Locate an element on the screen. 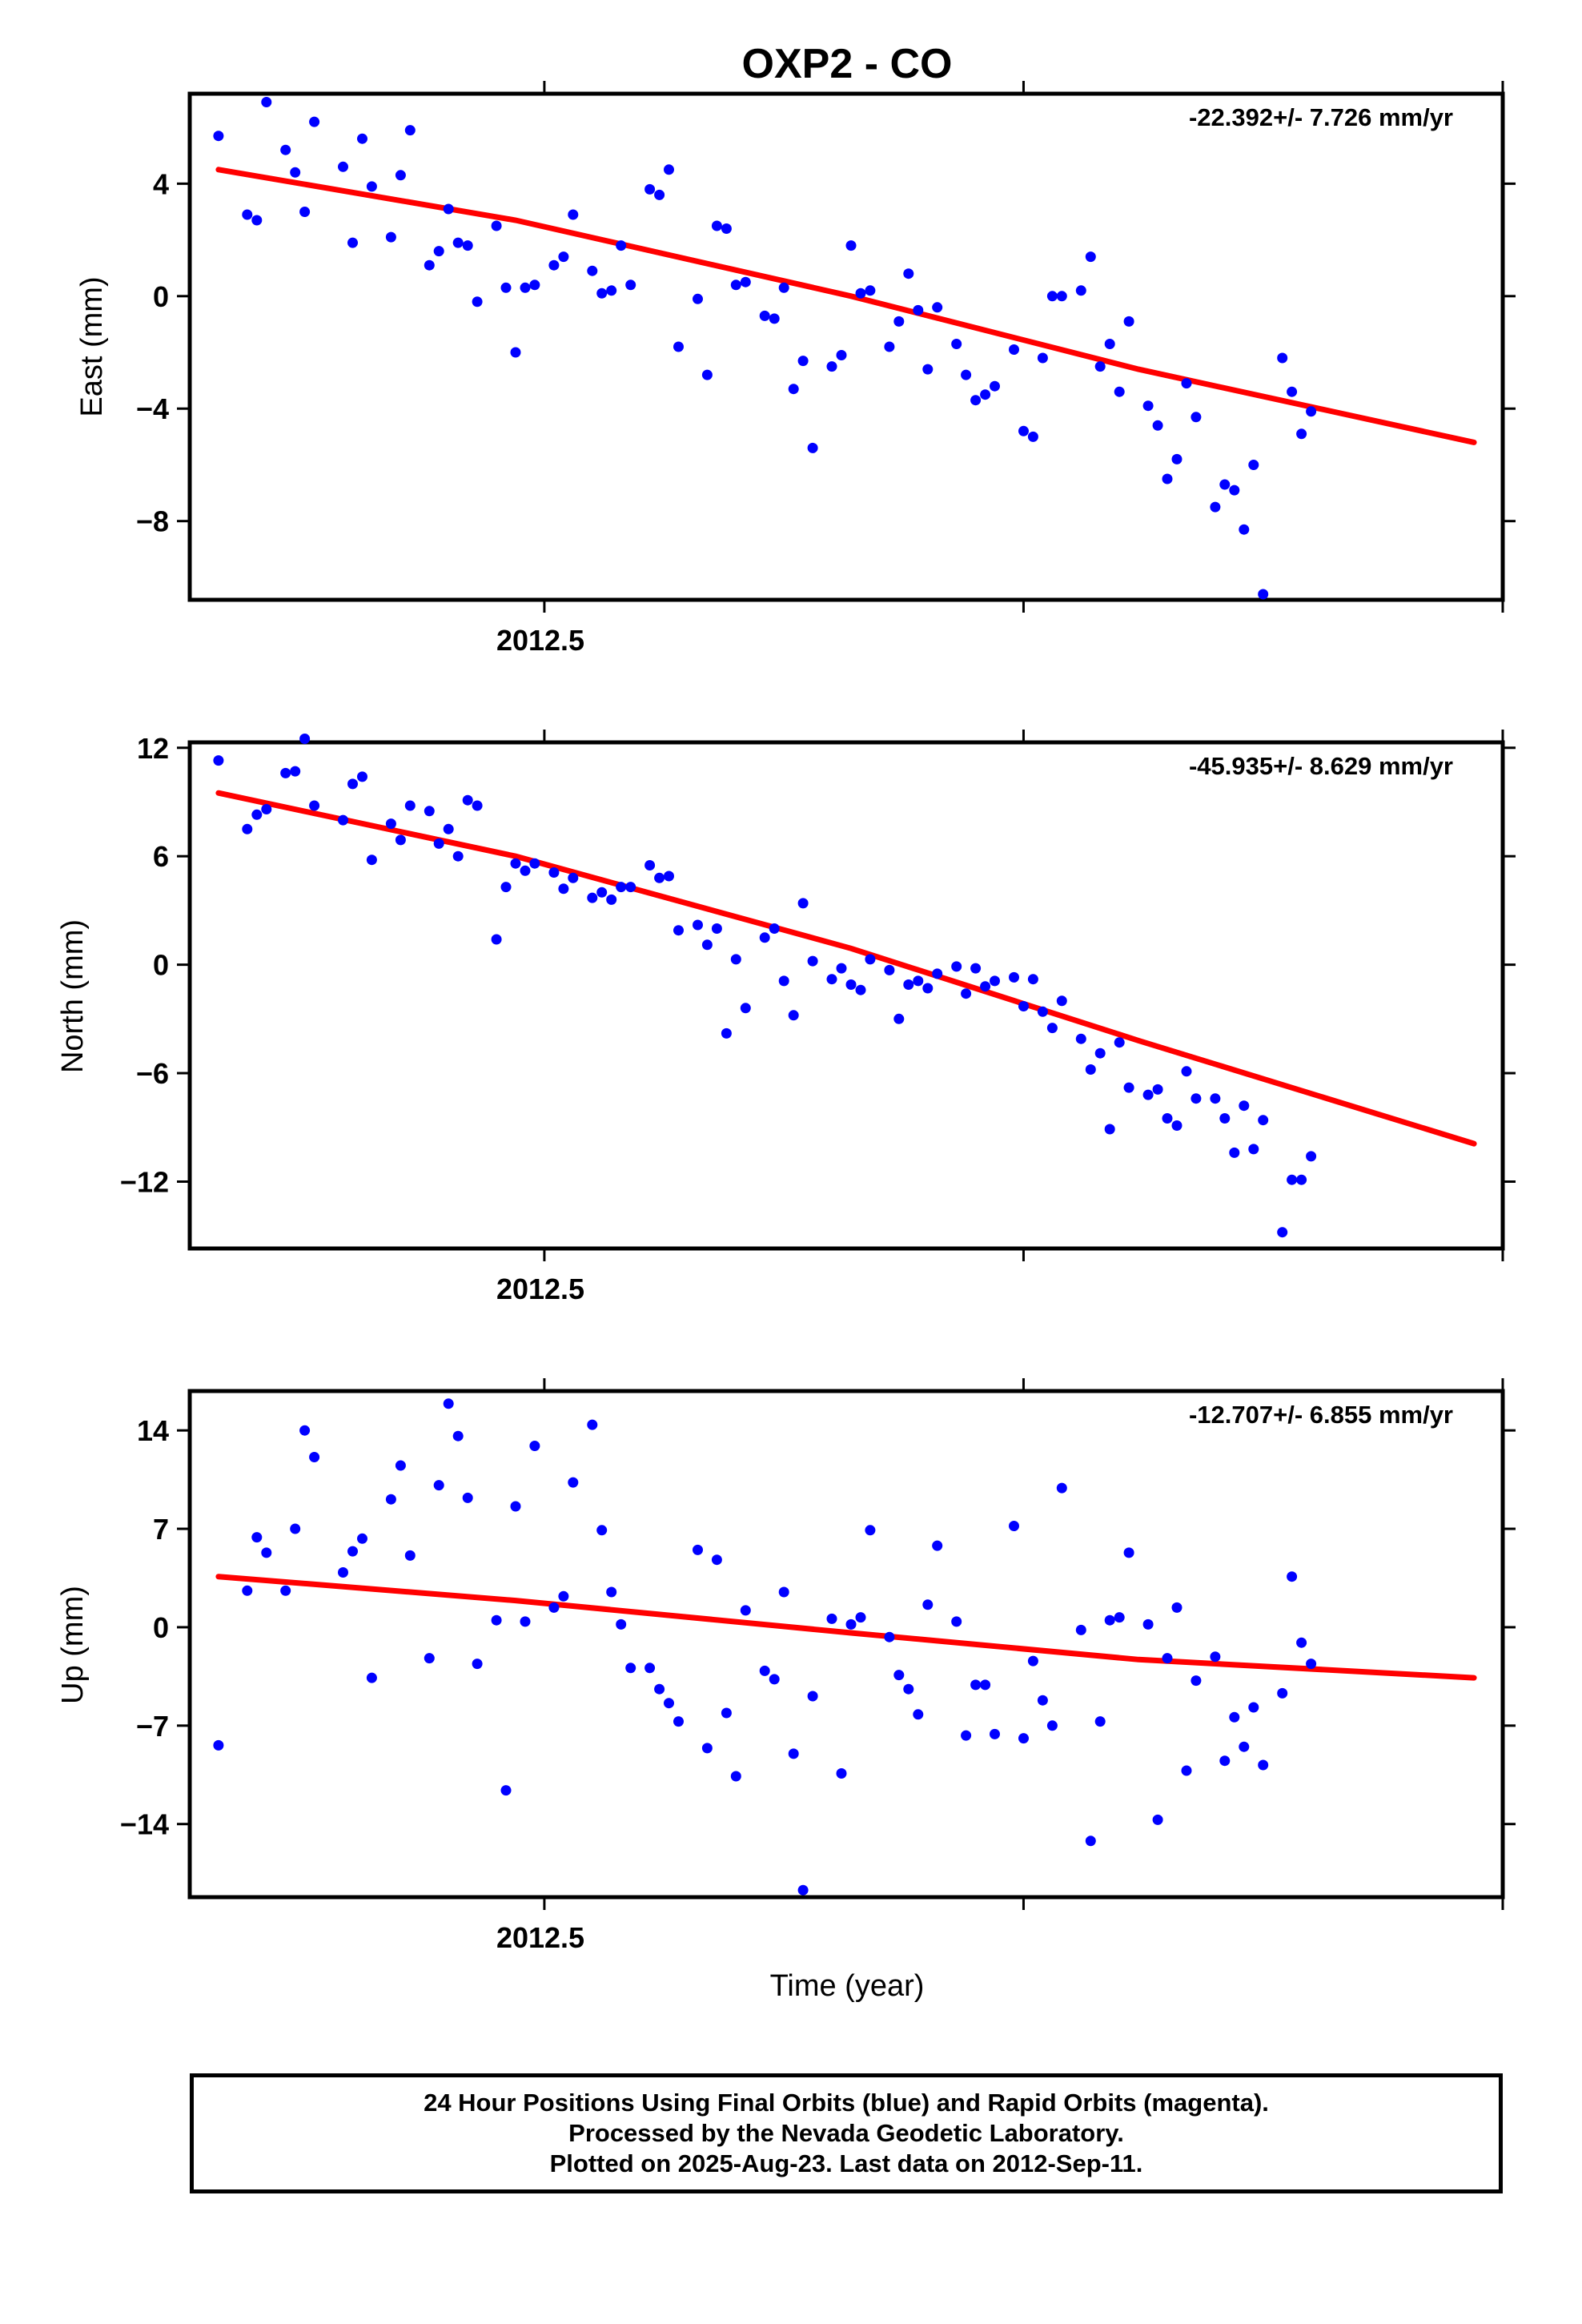  east-ylabel: East (mm) is located at coordinates (92, 346).